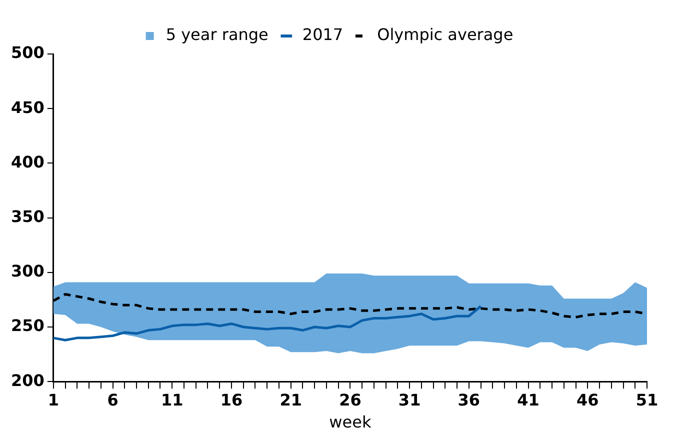  I want to click on x-tick-label: 21, so click(291, 400).